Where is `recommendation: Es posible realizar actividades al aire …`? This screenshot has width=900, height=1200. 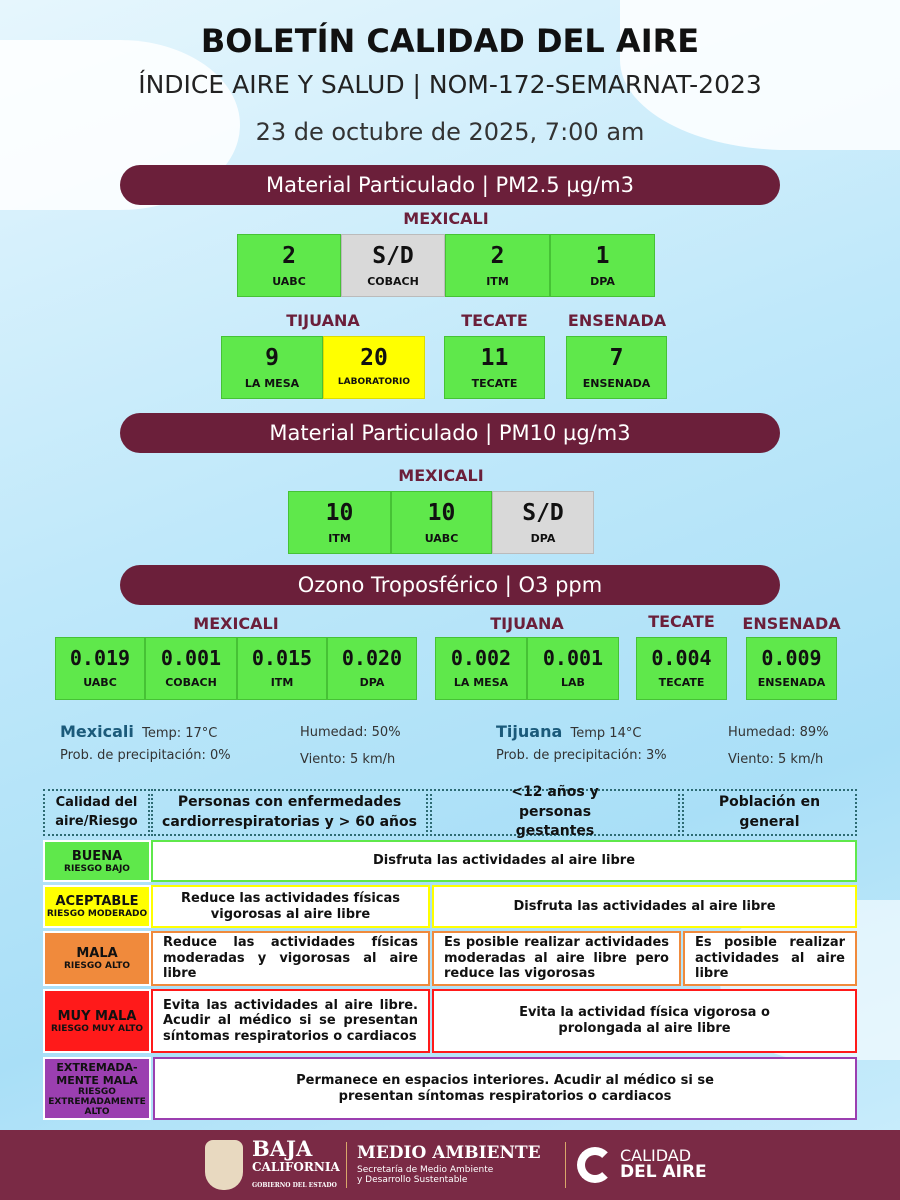
recommendation: Es posible realizar actividades al aire … is located at coordinates (770, 958).